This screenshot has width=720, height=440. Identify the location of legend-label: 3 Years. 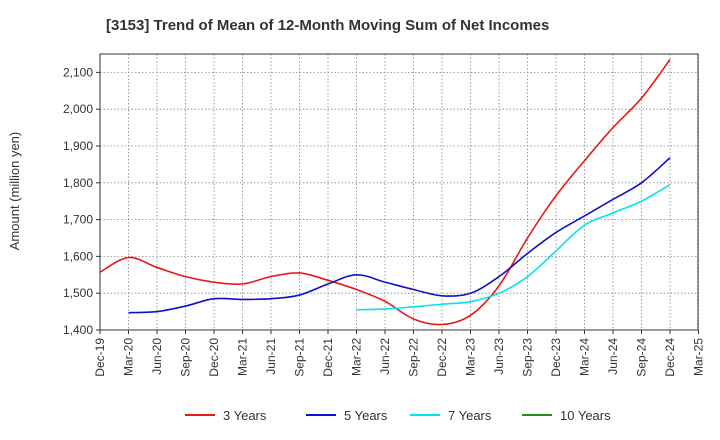
(245, 415).